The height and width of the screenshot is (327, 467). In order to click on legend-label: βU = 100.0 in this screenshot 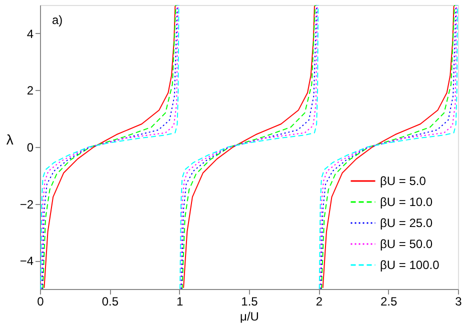, I will do `click(410, 265)`.